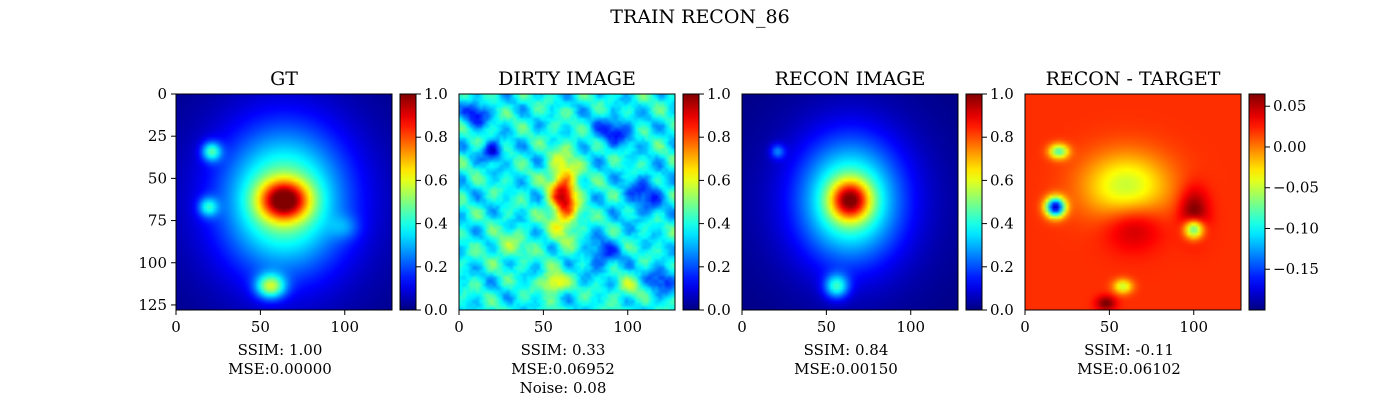  I want to click on panel-title: GT, so click(284, 79).